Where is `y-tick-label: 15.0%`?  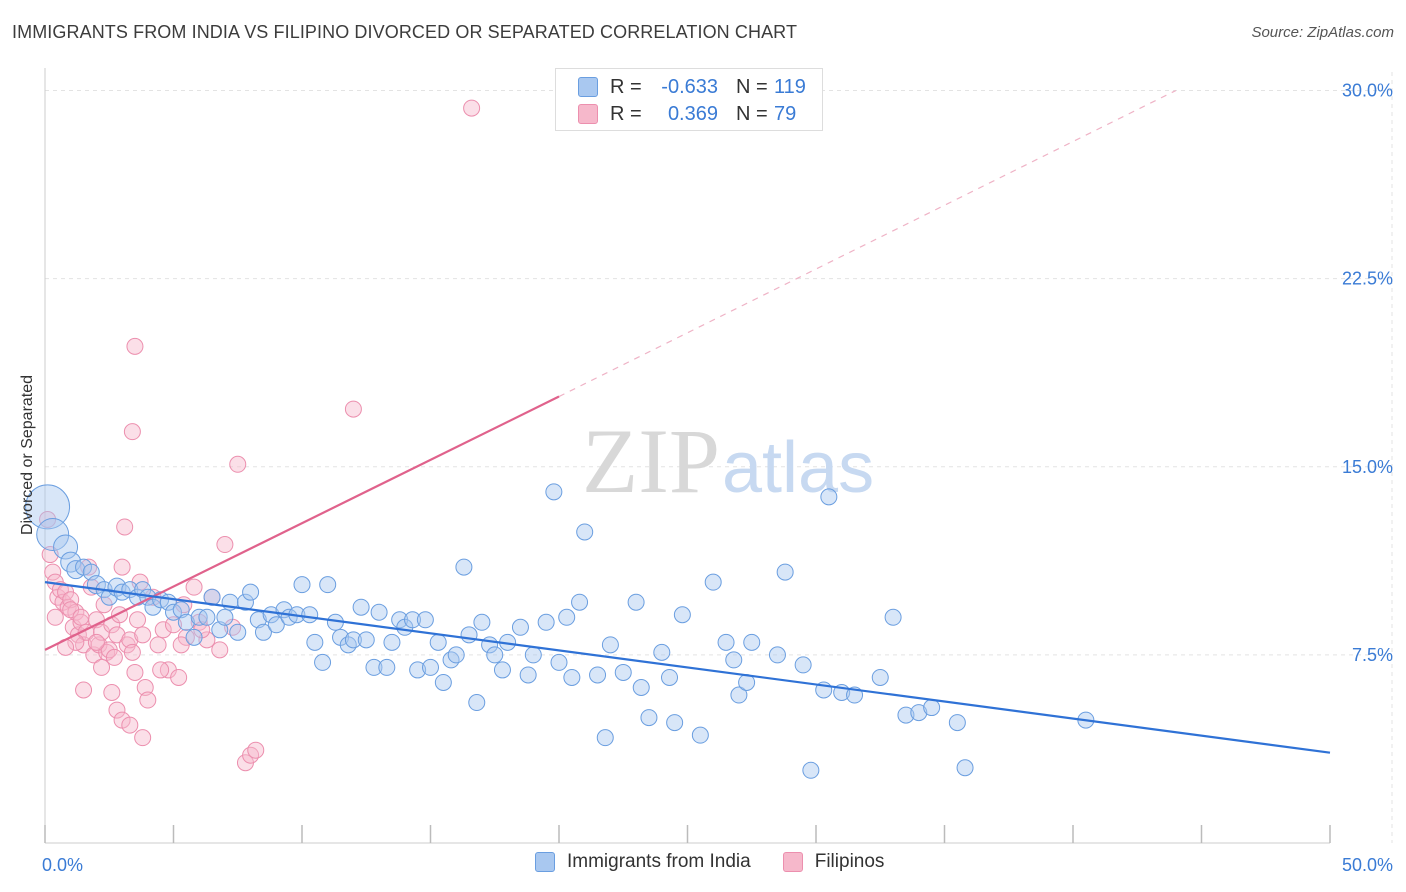 y-tick-label: 15.0% is located at coordinates (1367, 467).